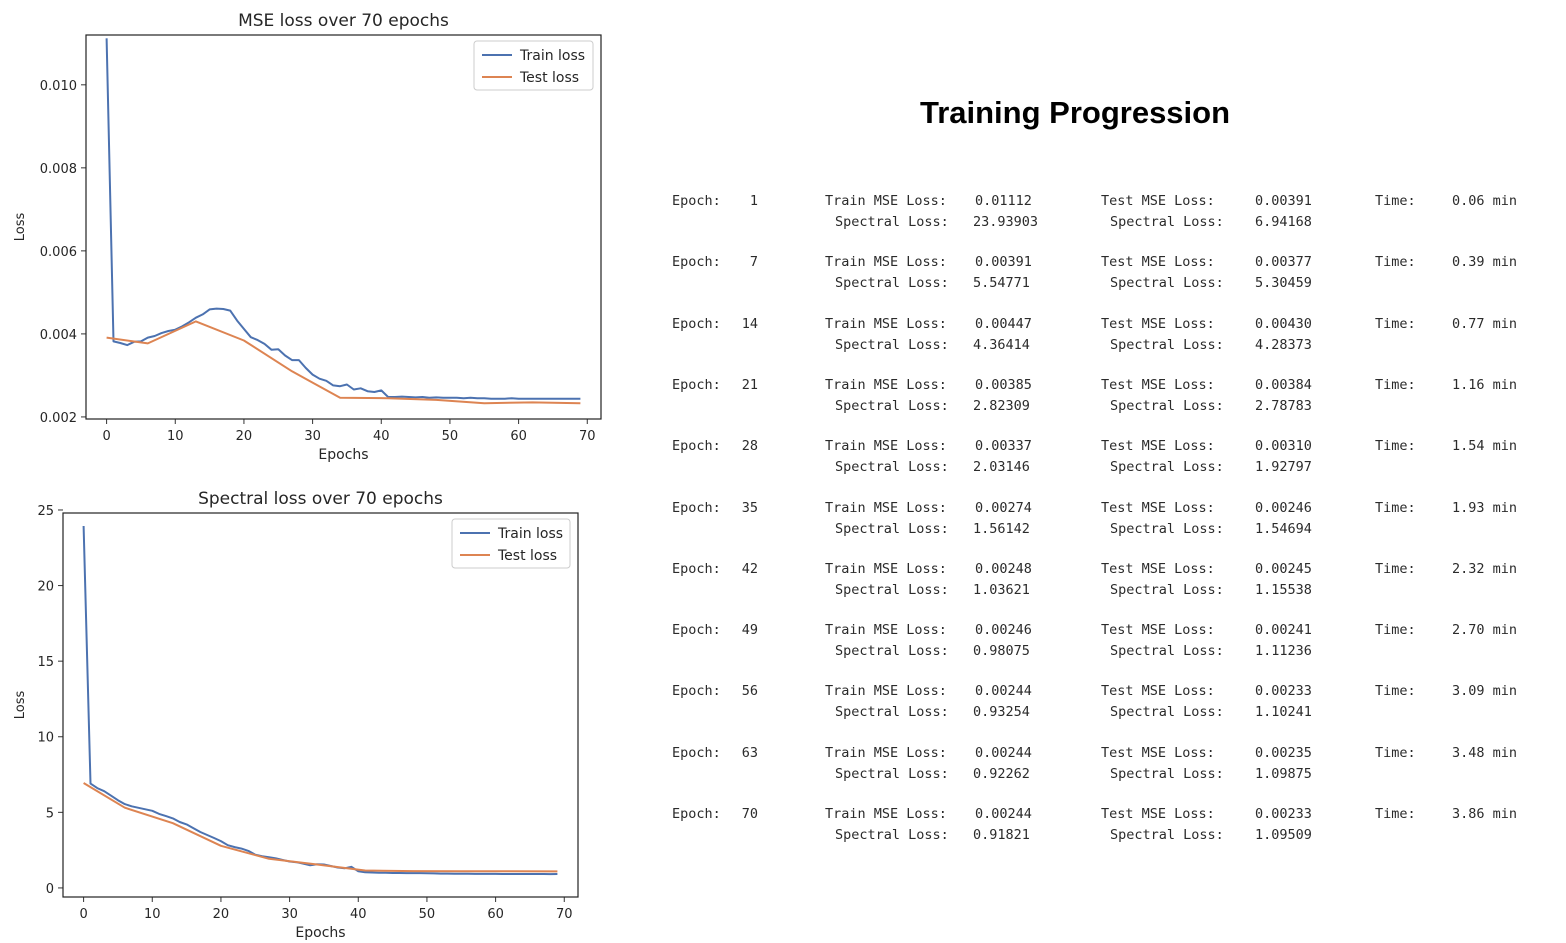 Image resolution: width=1566 pixels, height=943 pixels. I want to click on epoch-value: 21, so click(749, 384).